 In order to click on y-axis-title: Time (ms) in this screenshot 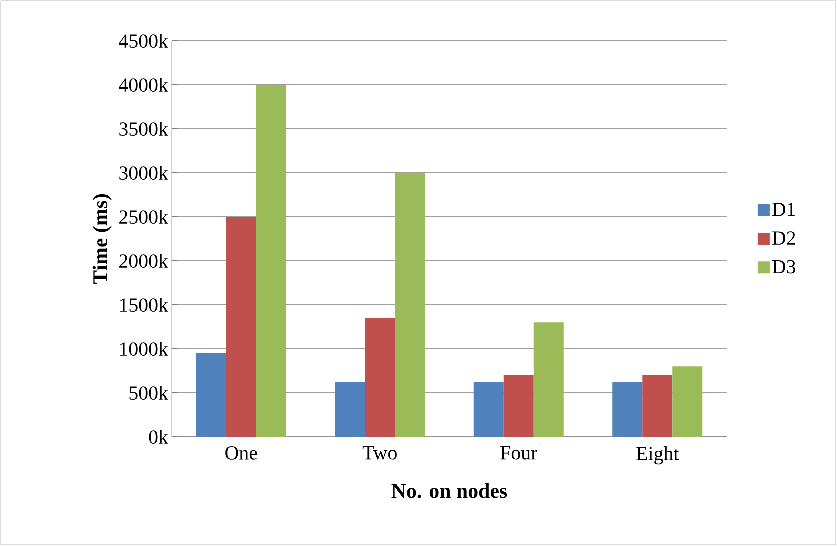, I will do `click(102, 239)`.